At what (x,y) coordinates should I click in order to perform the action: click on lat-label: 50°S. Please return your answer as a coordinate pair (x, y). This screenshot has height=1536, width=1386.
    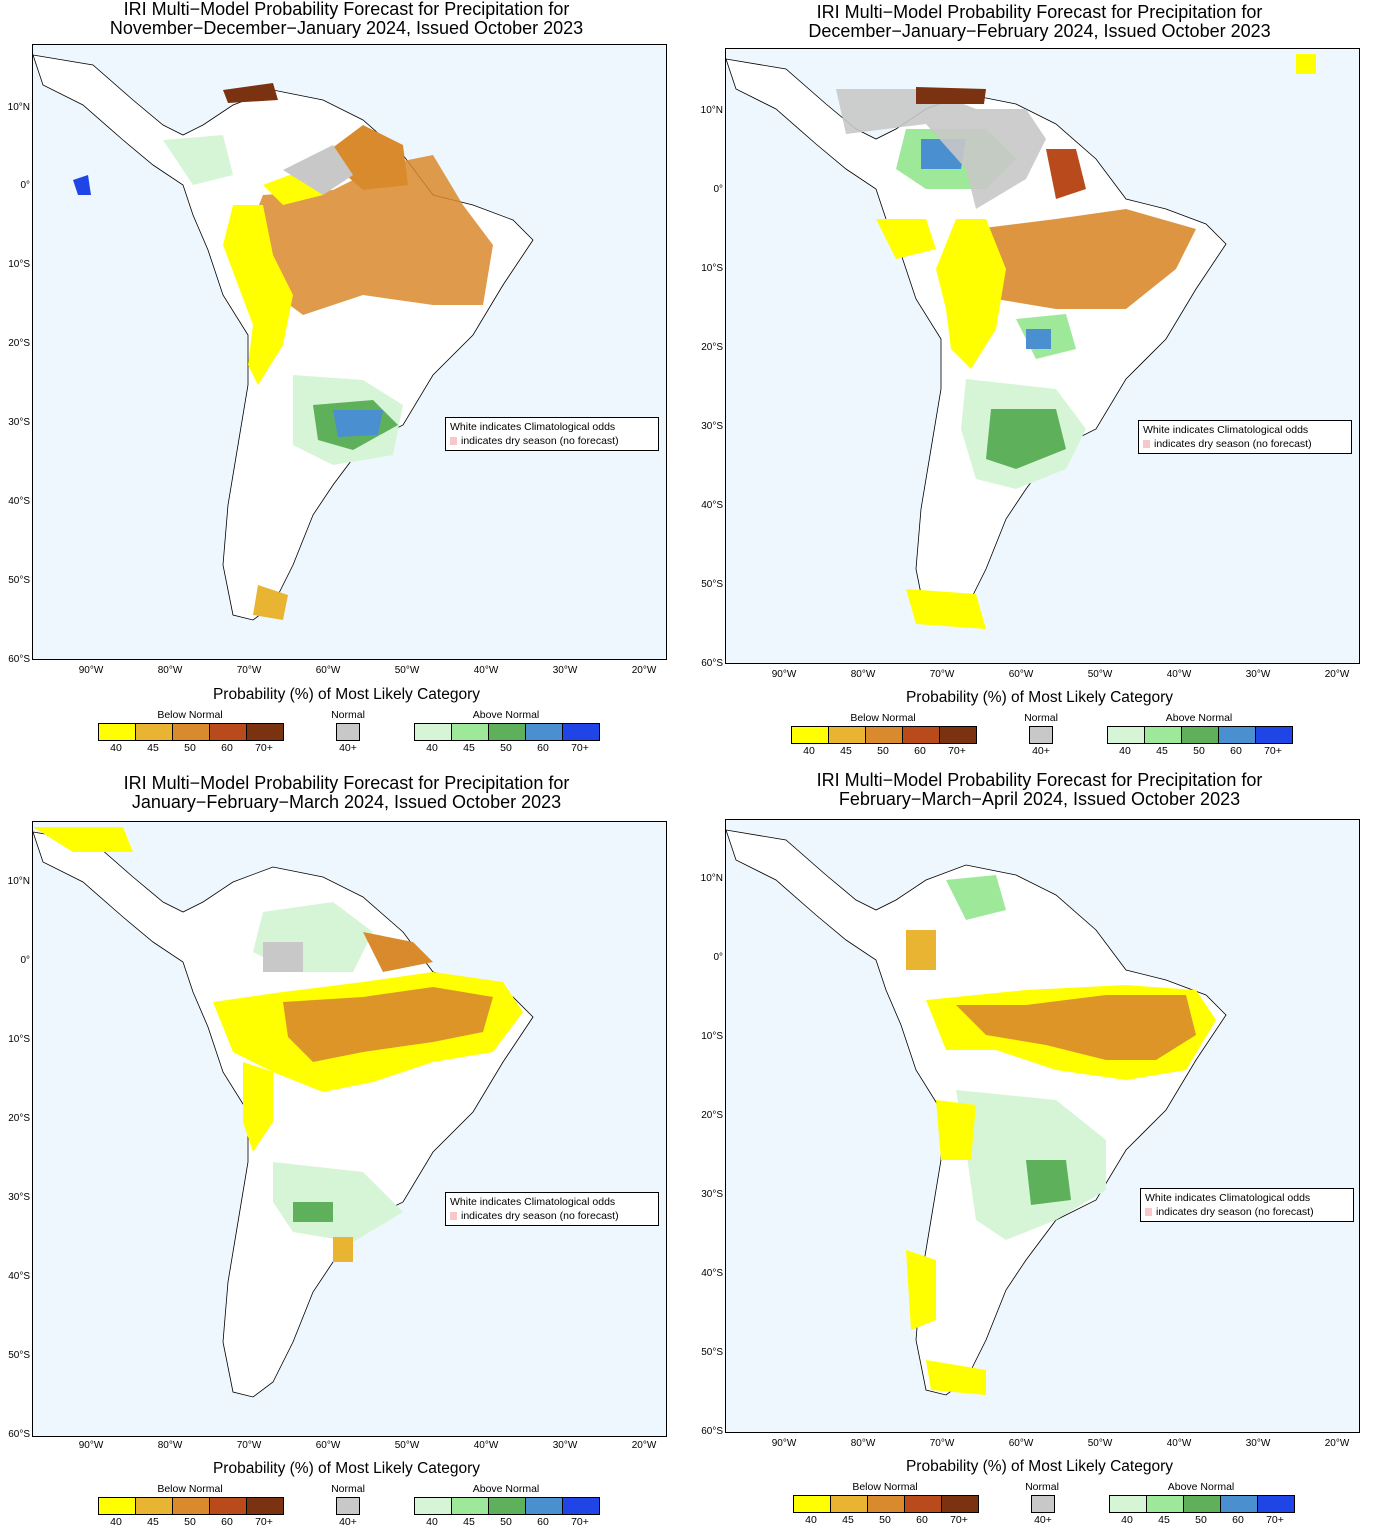
    Looking at the image, I should click on (712, 584).